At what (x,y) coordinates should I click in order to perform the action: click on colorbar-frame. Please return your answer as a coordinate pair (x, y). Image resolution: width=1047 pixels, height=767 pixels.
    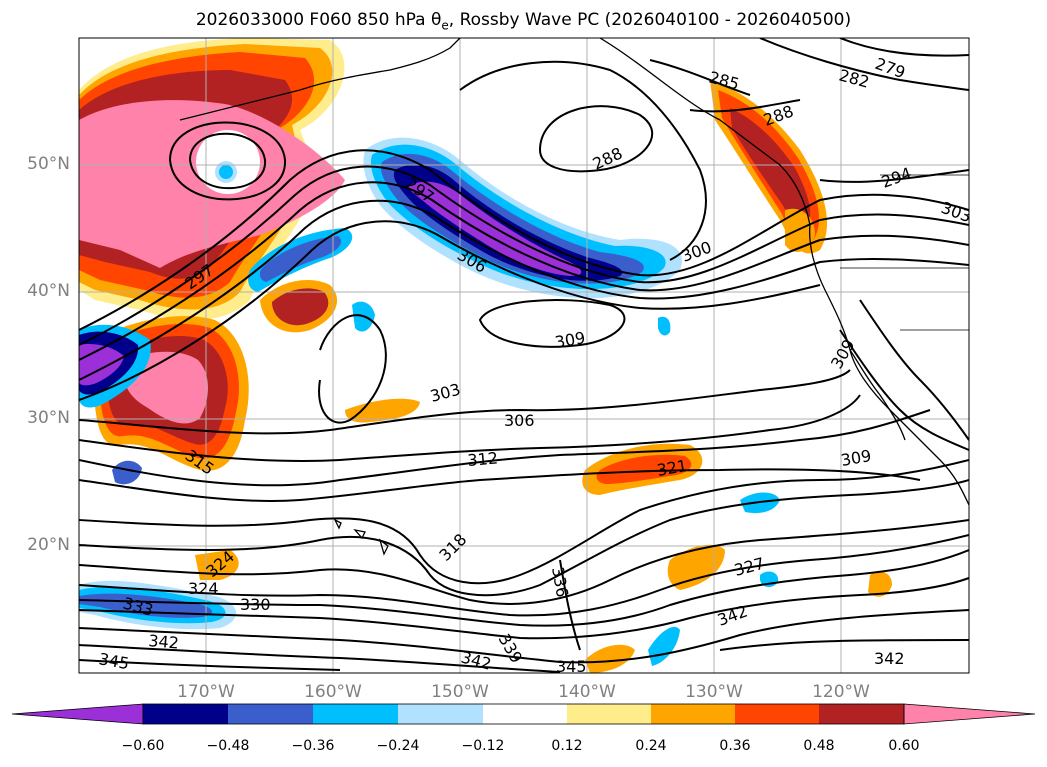
    Looking at the image, I should click on (523, 714).